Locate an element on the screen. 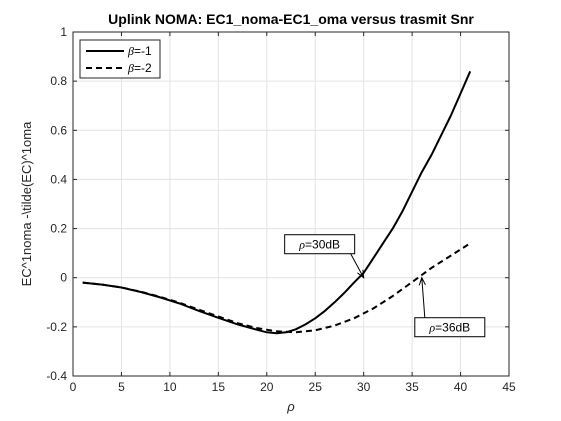 The height and width of the screenshot is (421, 561). x-tick-label: 5 is located at coordinates (121, 387).